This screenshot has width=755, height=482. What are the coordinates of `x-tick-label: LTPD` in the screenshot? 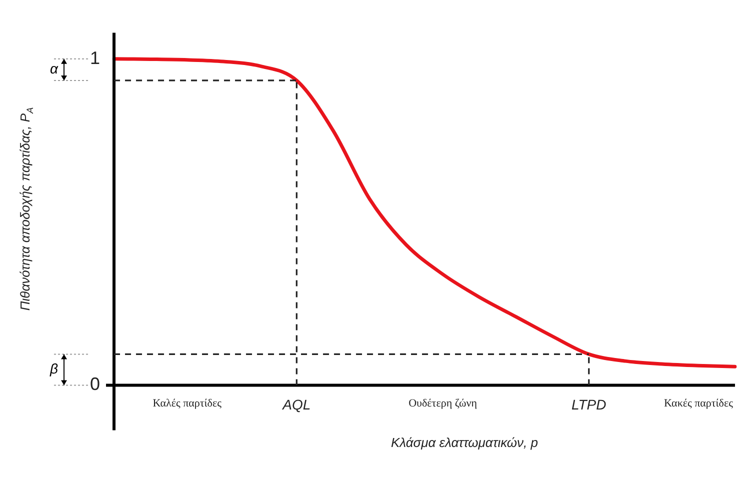 It's located at (589, 404).